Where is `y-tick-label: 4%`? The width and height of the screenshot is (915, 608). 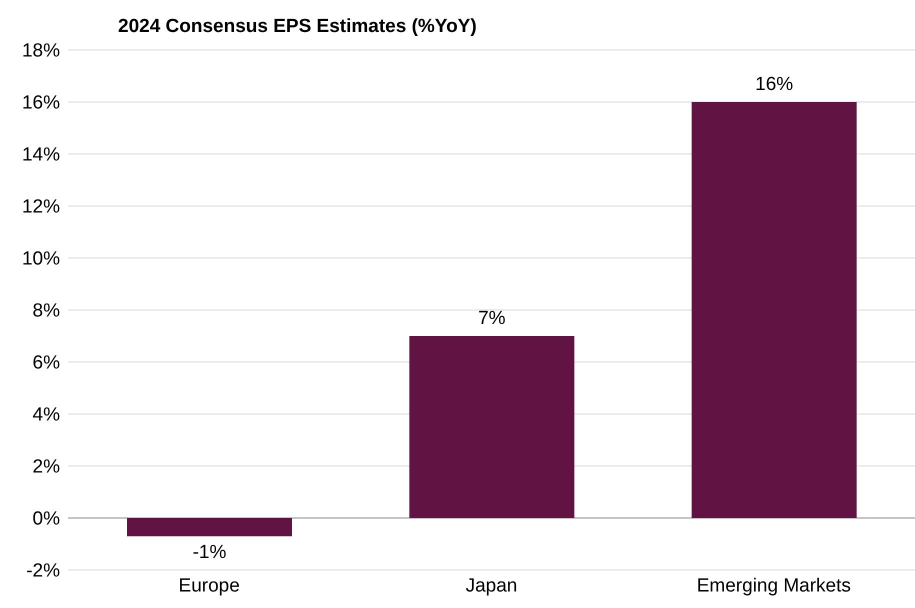
y-tick-label: 4% is located at coordinates (46, 415).